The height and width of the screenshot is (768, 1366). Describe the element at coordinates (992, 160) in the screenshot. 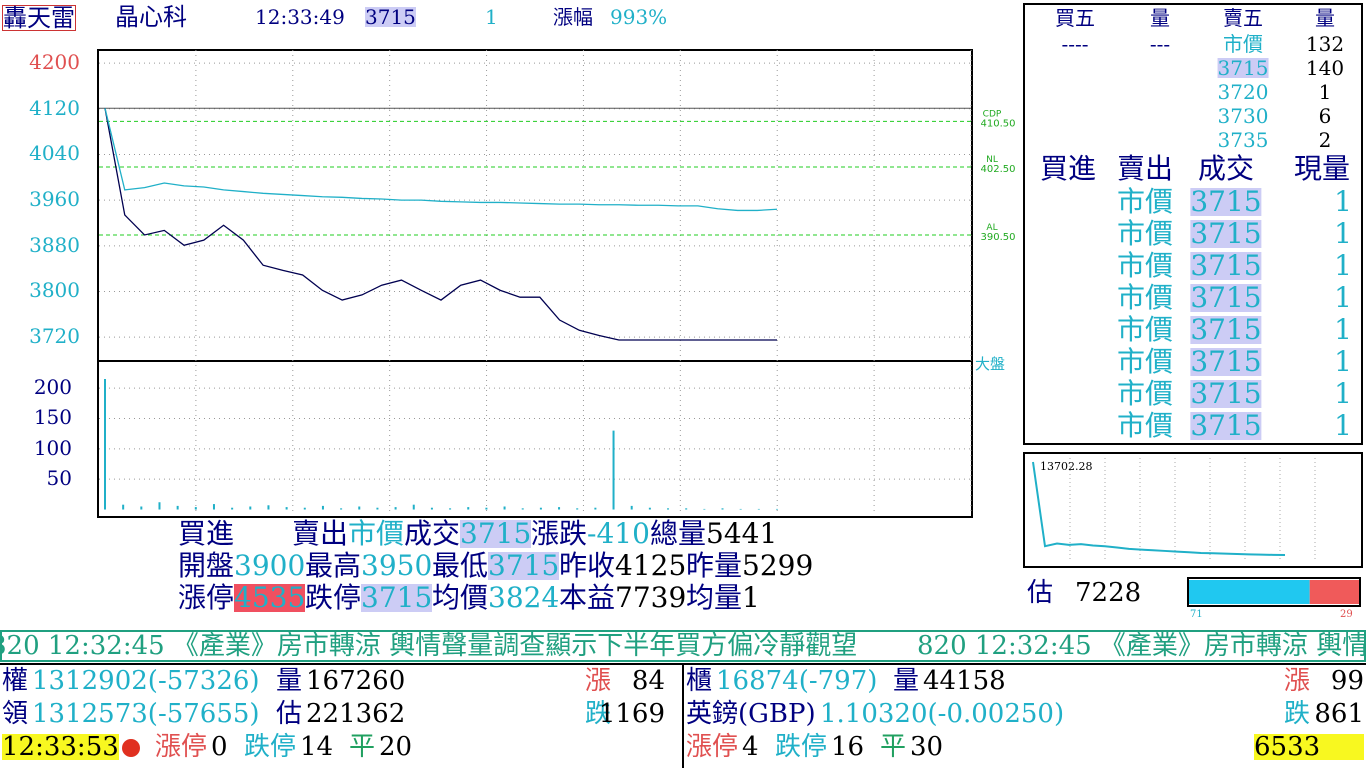

I see `ref-name: NL` at that location.